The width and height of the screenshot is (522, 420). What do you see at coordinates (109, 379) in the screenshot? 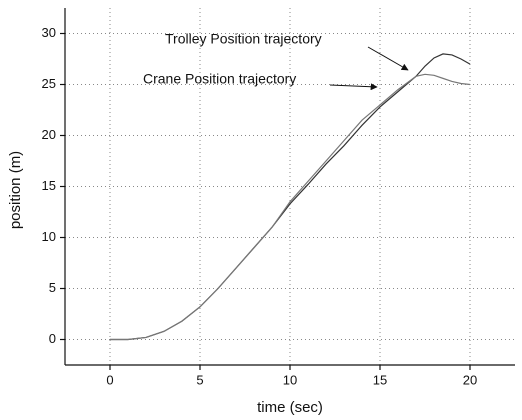
I see `x-tick-label: 0` at bounding box center [109, 379].